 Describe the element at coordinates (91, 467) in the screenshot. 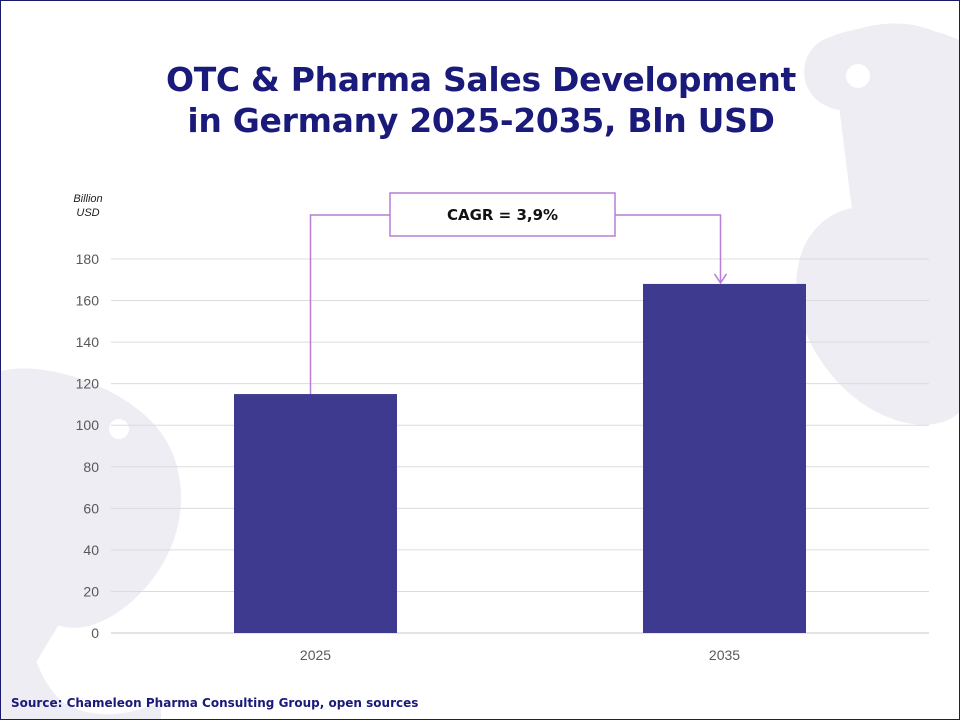

I see `y-tick-label: 80` at that location.